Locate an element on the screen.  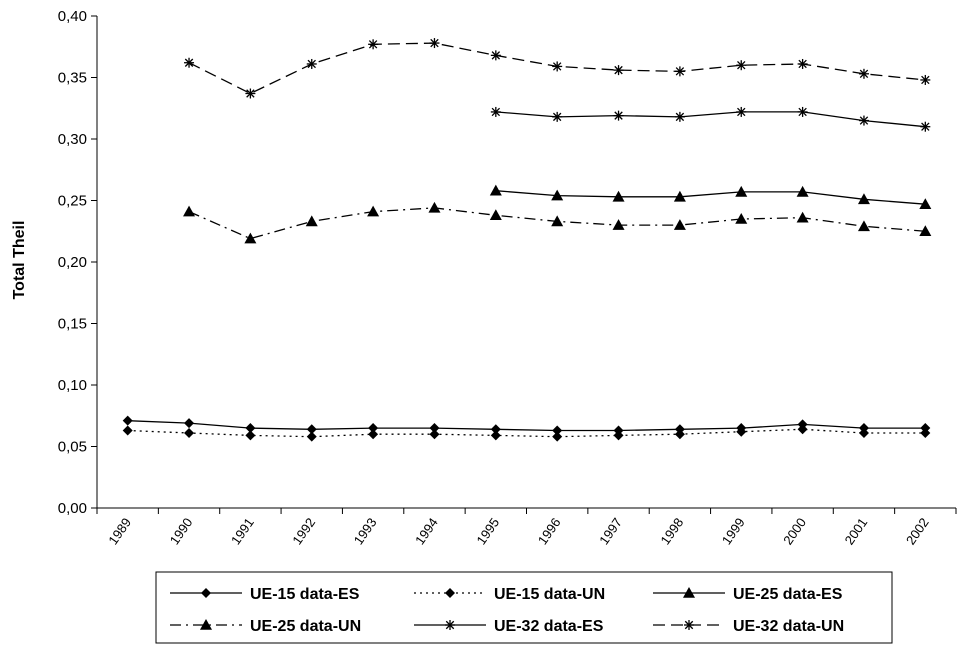
y-axis-title: Total Theil is located at coordinates (19, 260).